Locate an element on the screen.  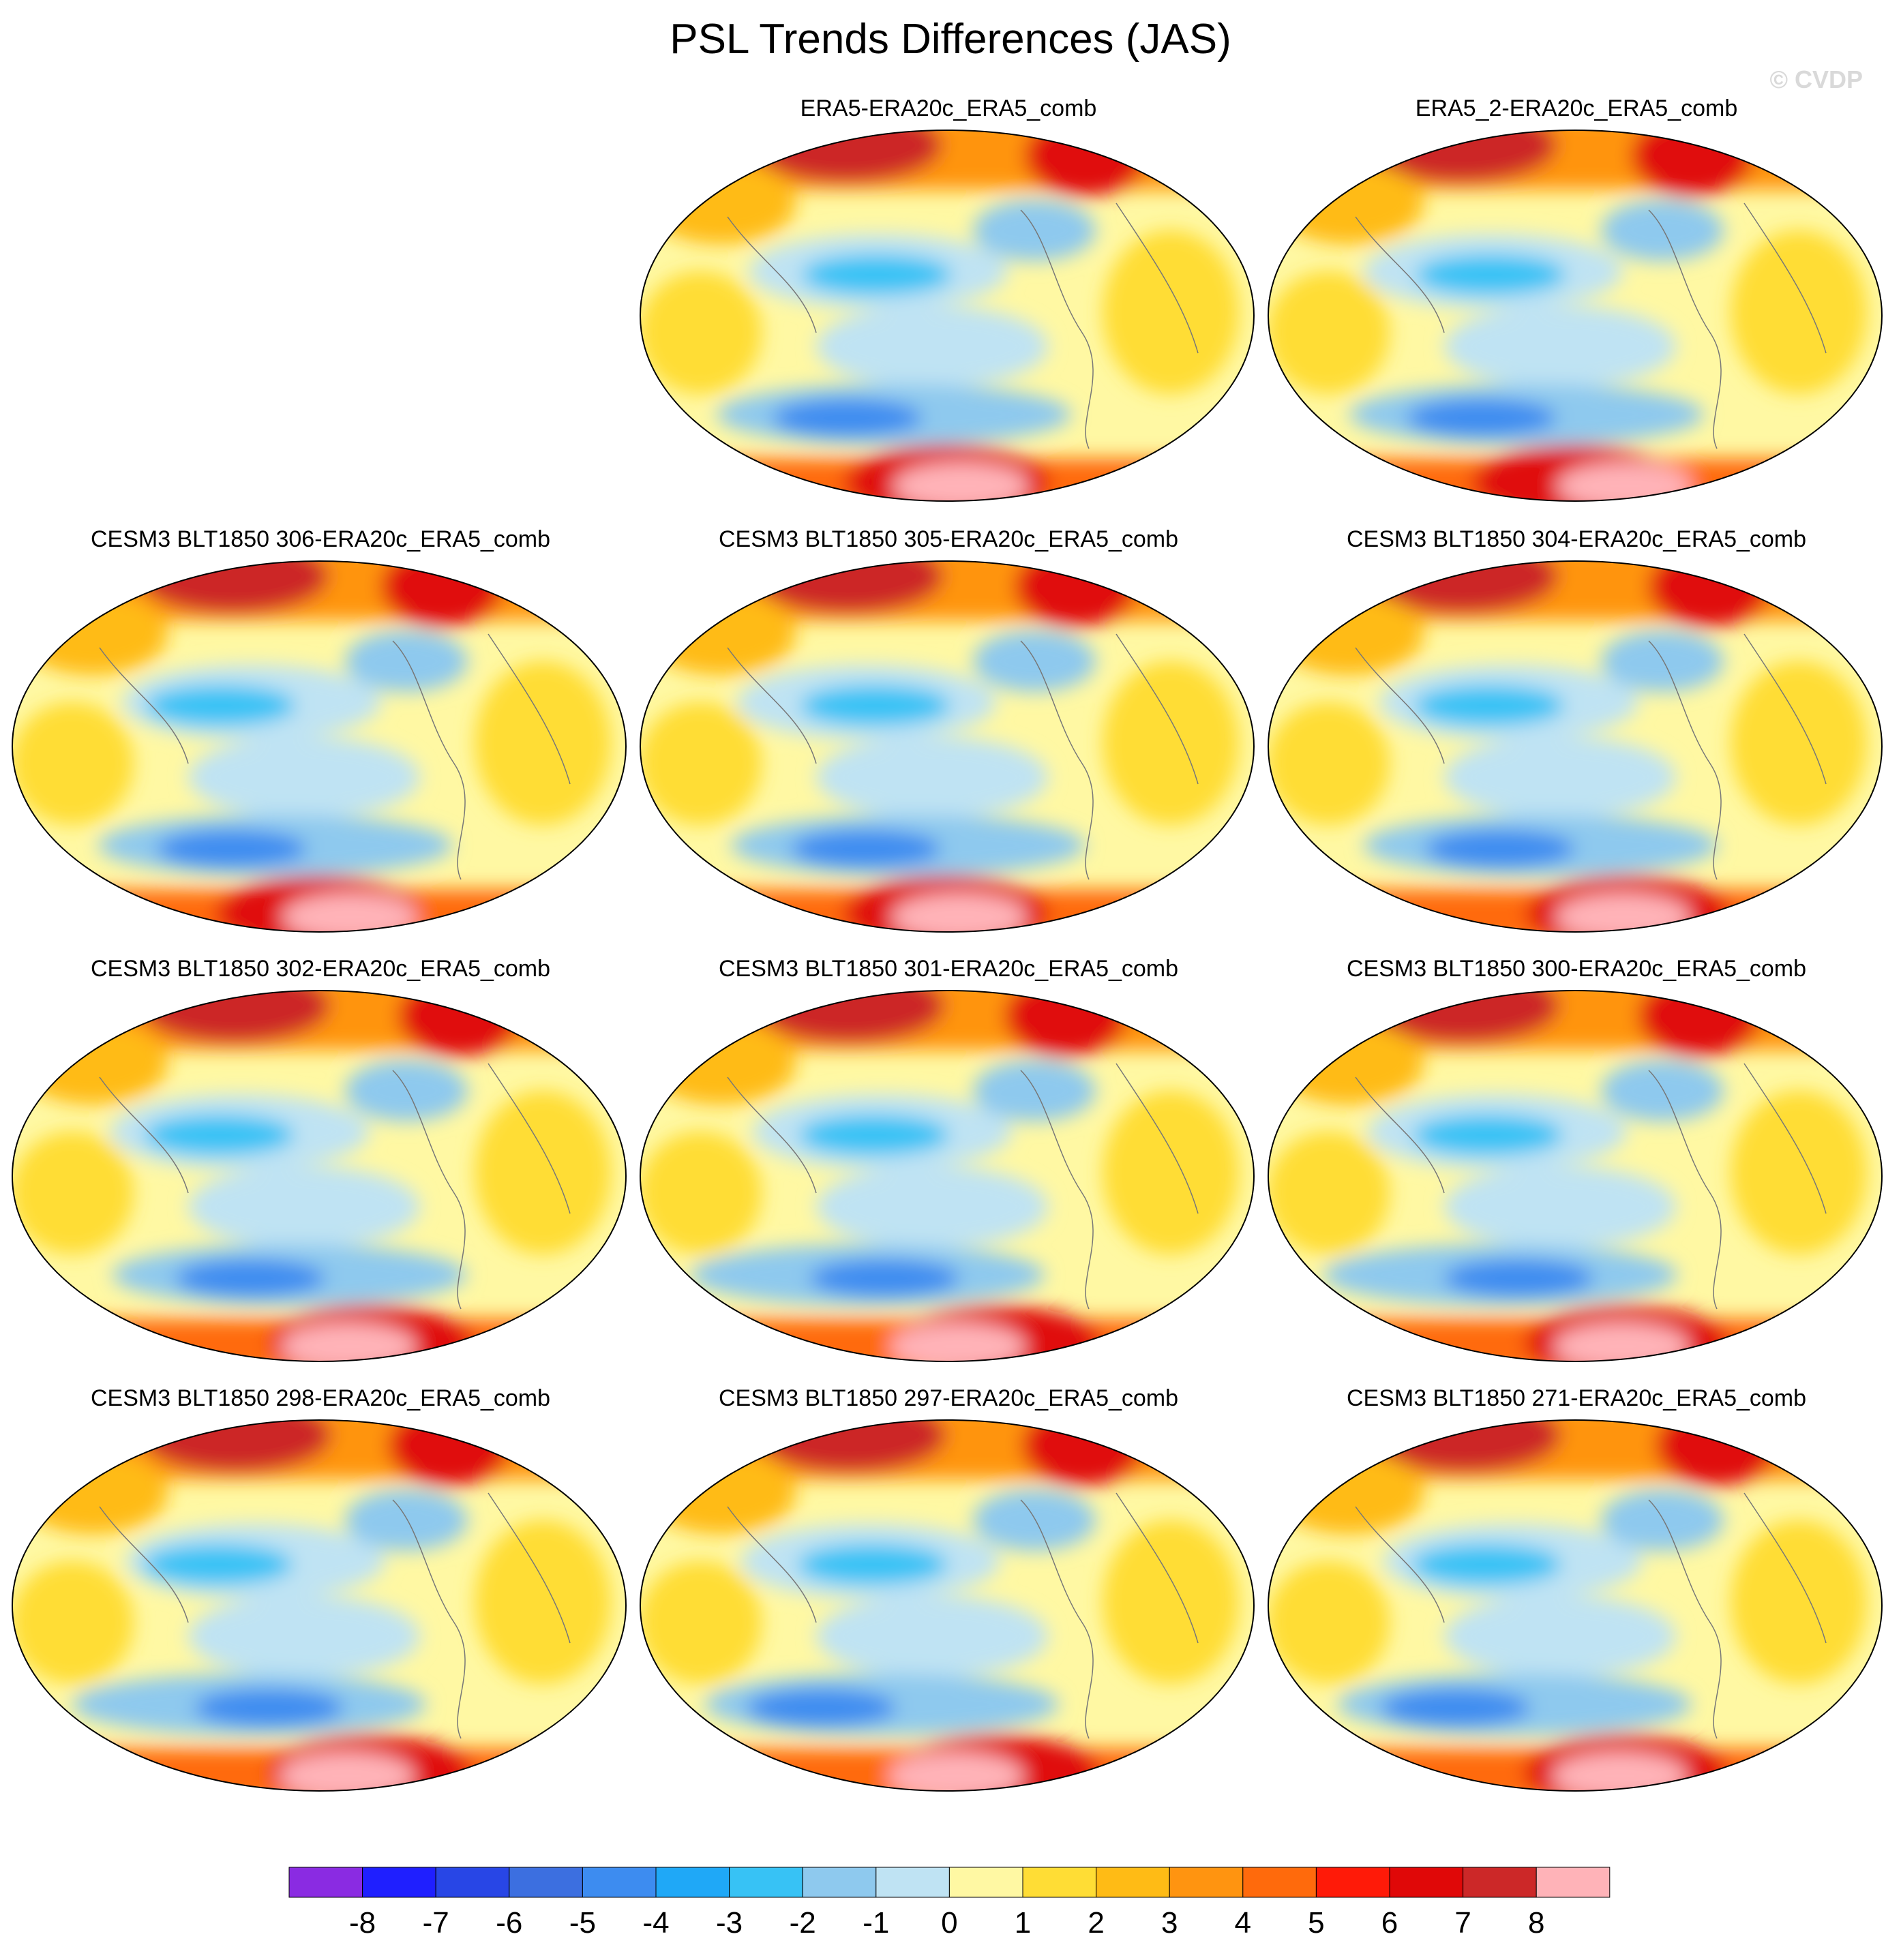
map-panel: CESM3 BLT1850 271-ERA20c_ERA5_comb is located at coordinates (1576, 1593).